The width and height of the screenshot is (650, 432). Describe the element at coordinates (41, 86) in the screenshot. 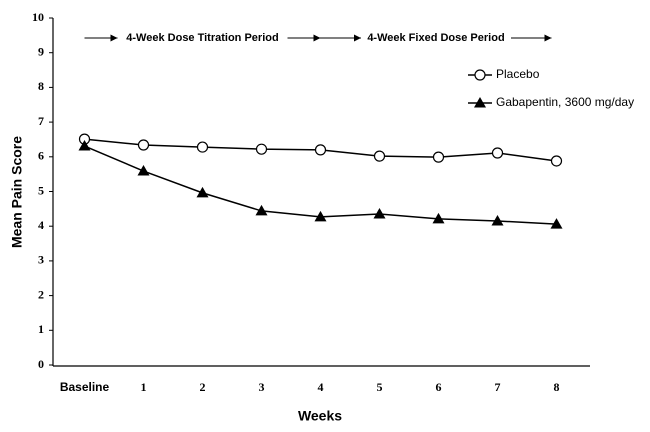

I see `y-tick-label: 8` at that location.